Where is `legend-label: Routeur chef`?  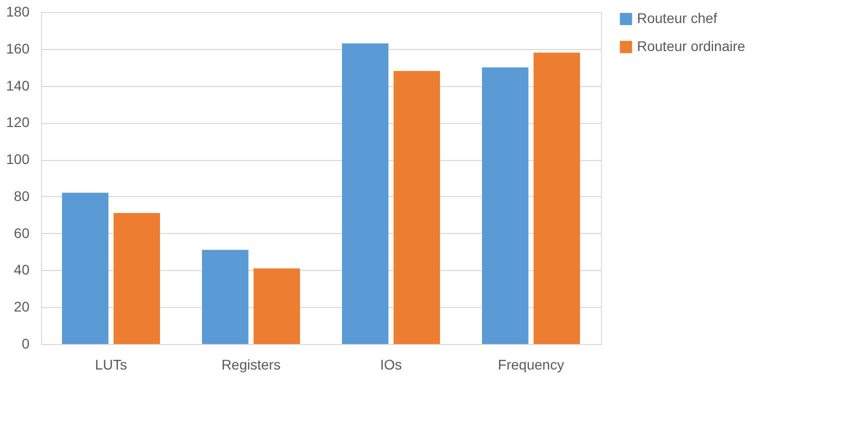 legend-label: Routeur chef is located at coordinates (677, 18).